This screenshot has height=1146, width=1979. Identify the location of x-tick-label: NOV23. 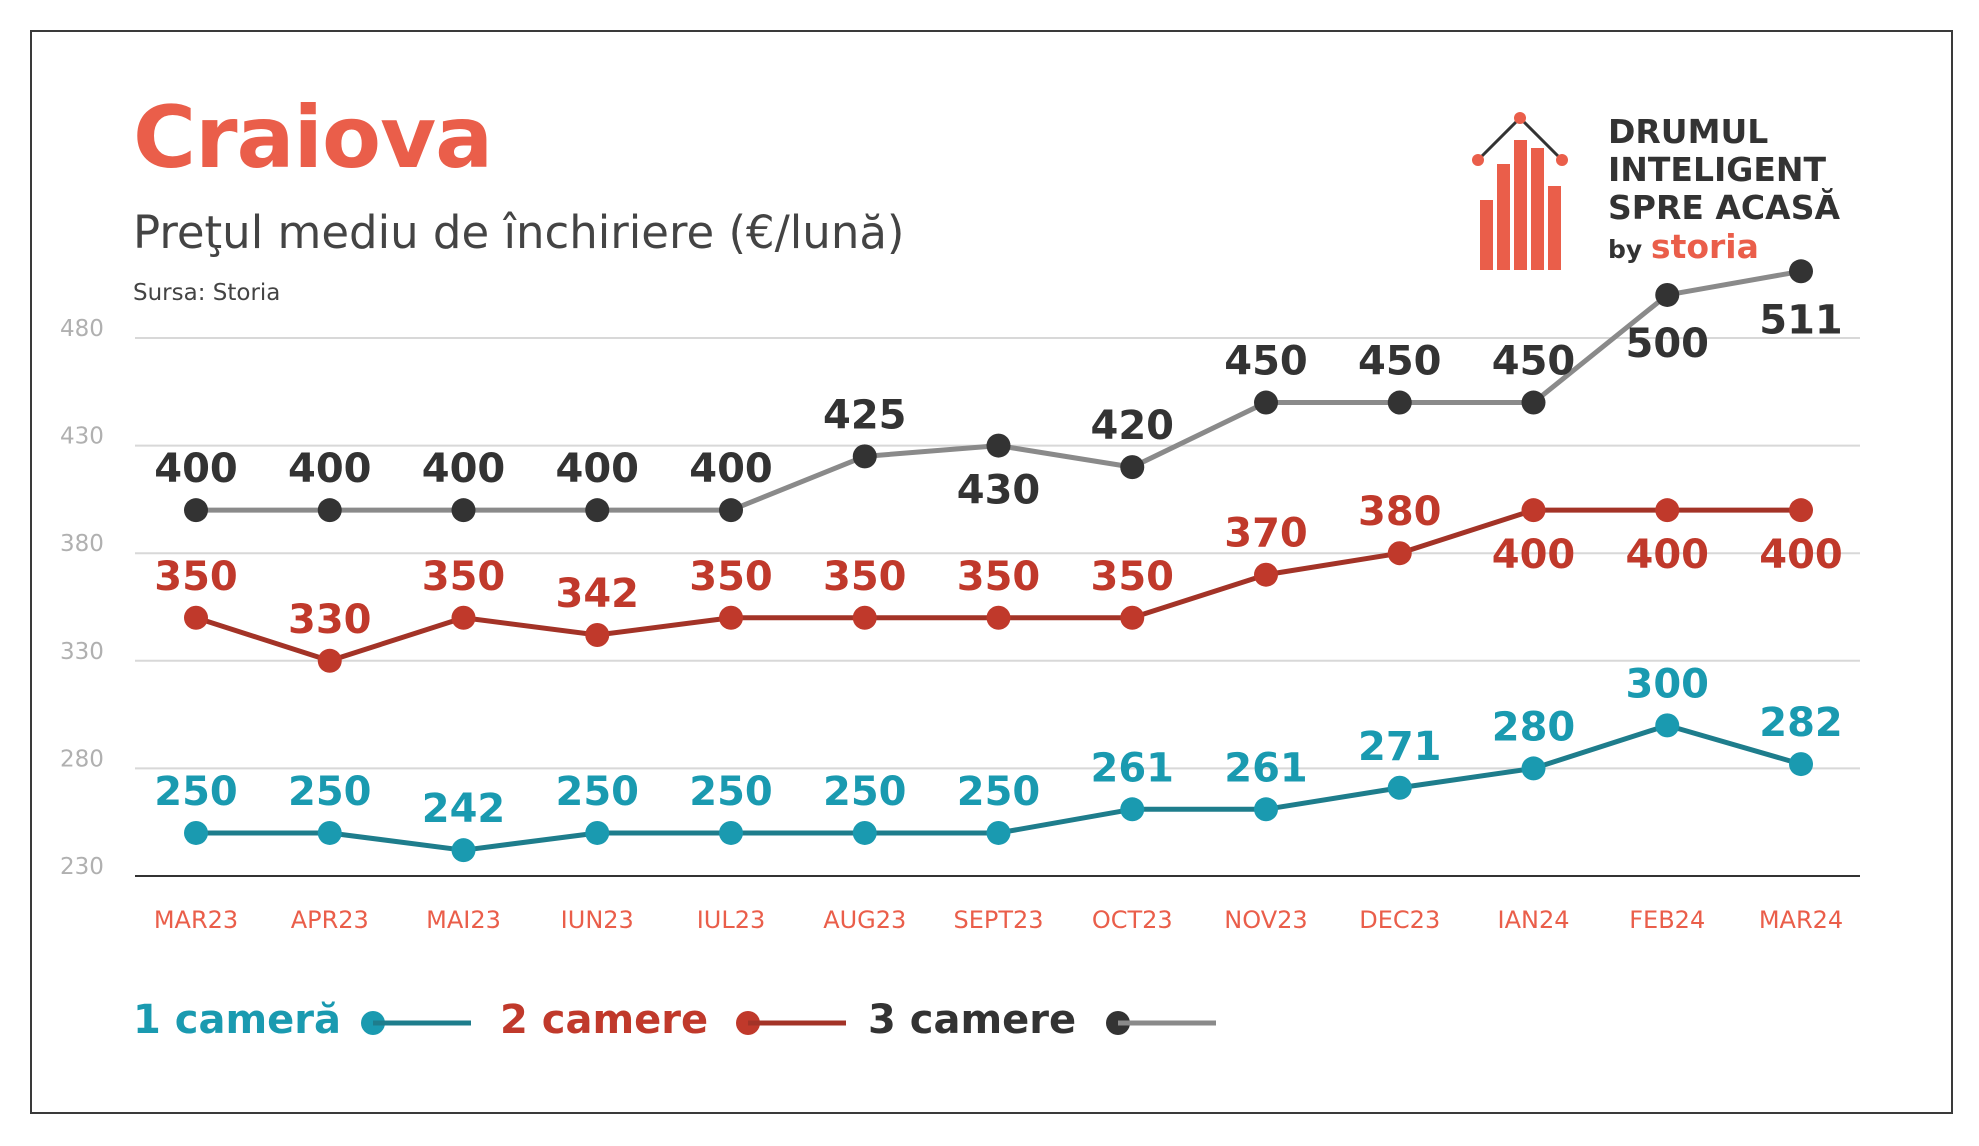
(1265, 920).